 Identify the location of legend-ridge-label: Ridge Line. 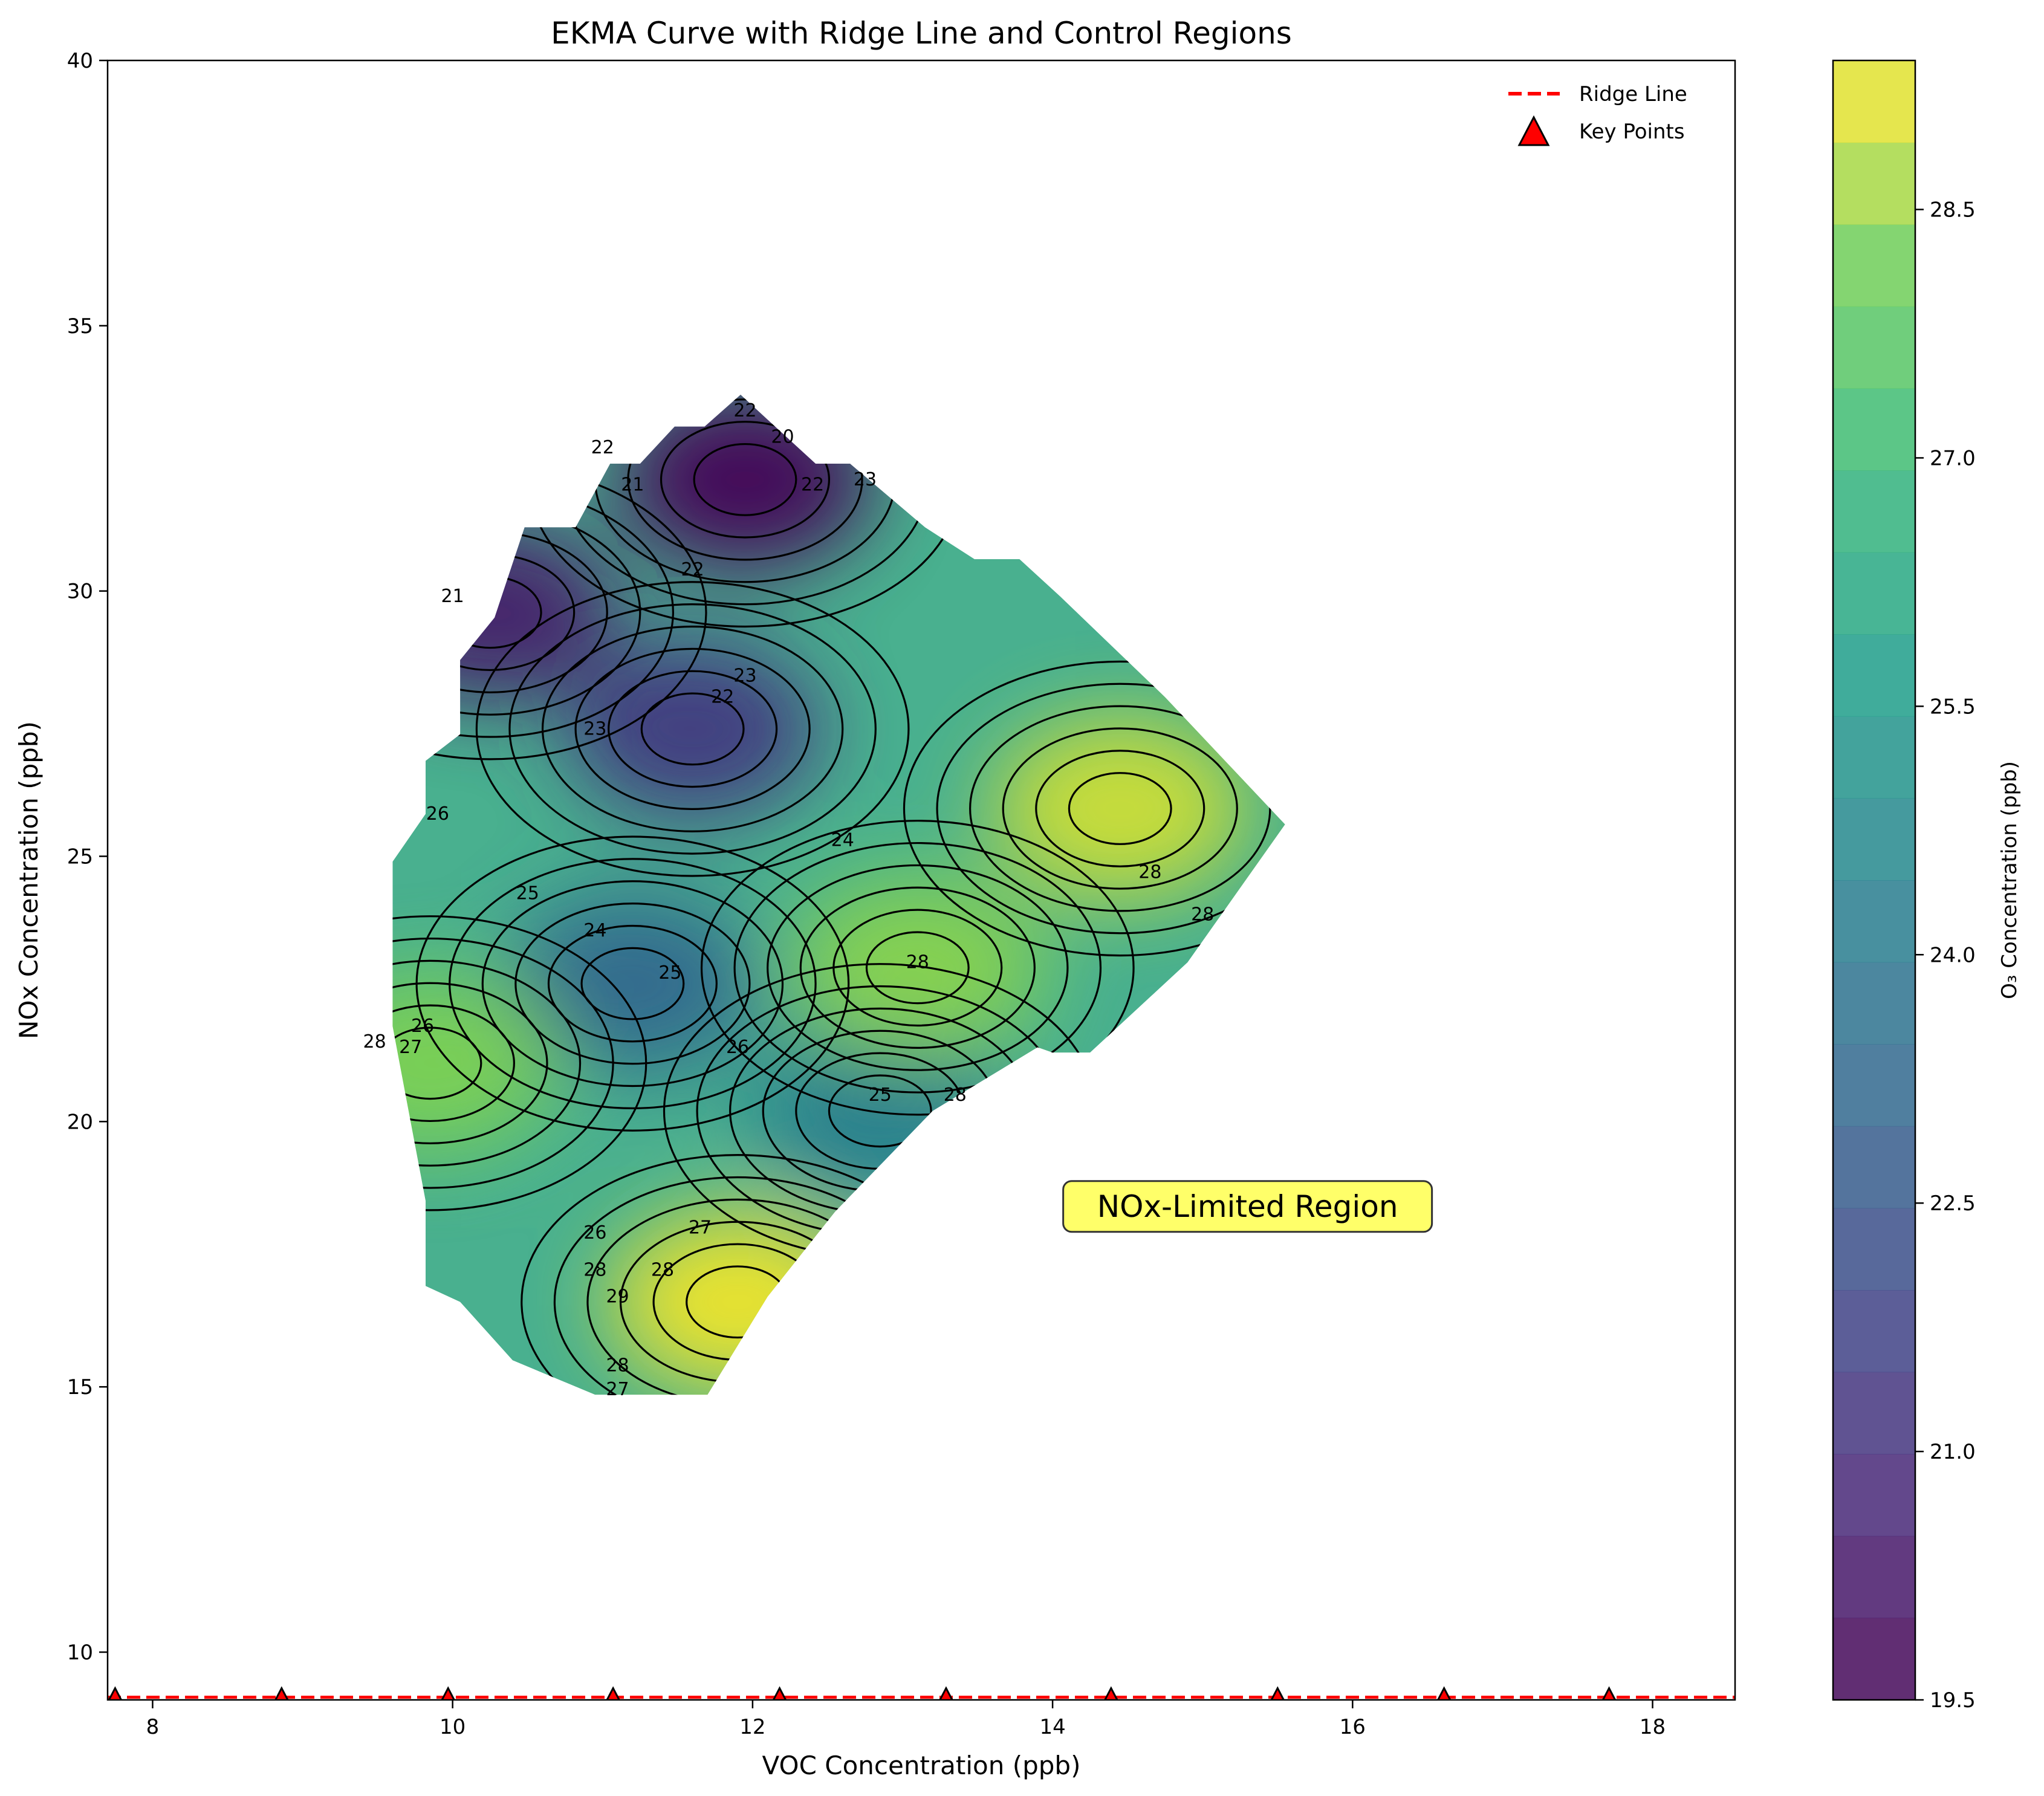
(1633, 94).